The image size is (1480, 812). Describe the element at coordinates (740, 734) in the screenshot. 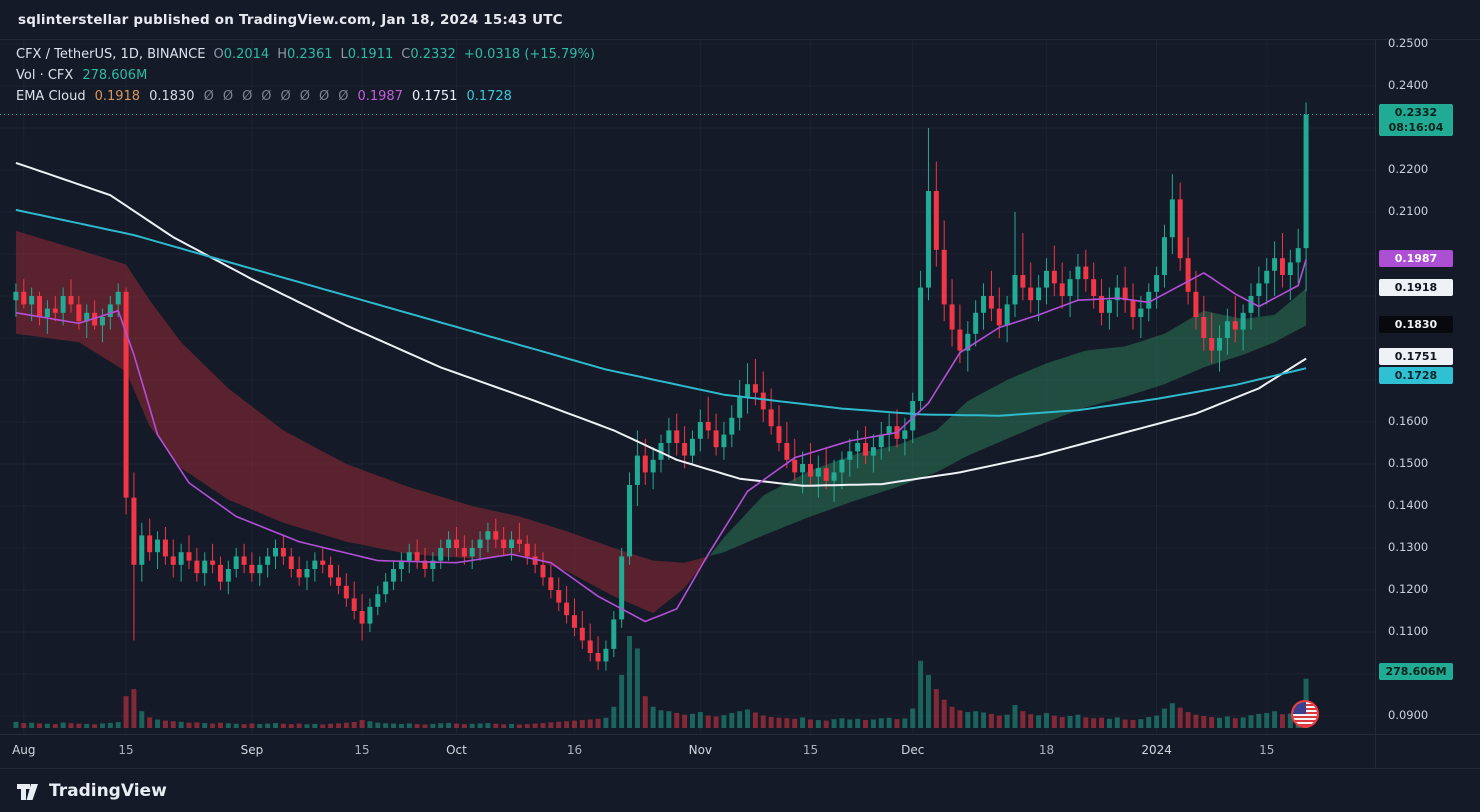

I see `time-axis-separator` at that location.